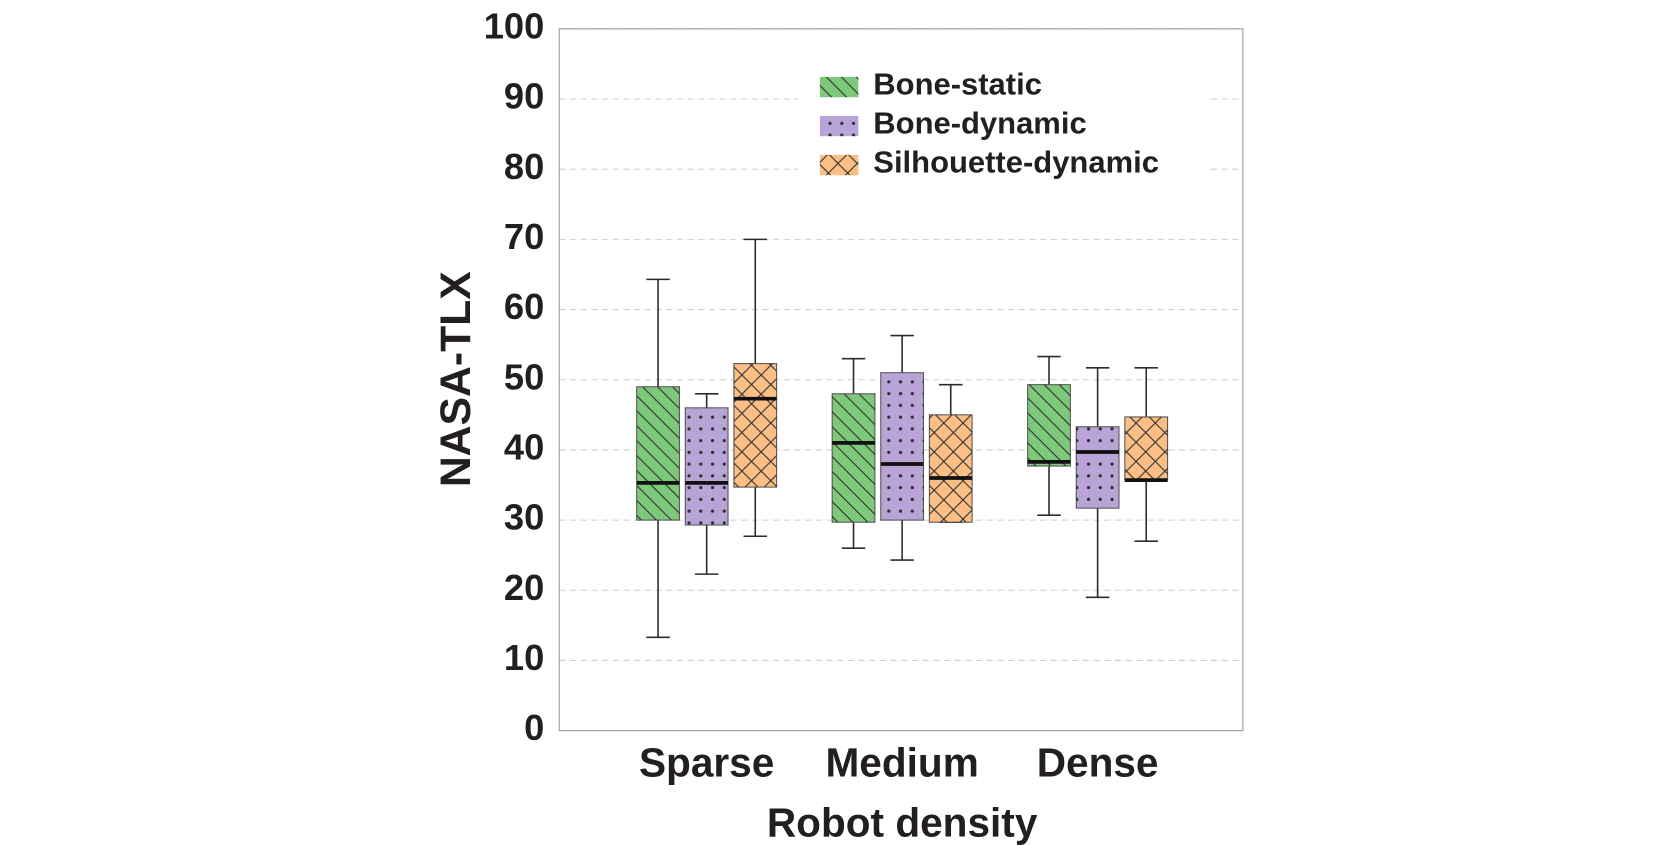 This screenshot has height=846, width=1659. I want to click on y-axis-label: NASA-TLX, so click(456, 379).